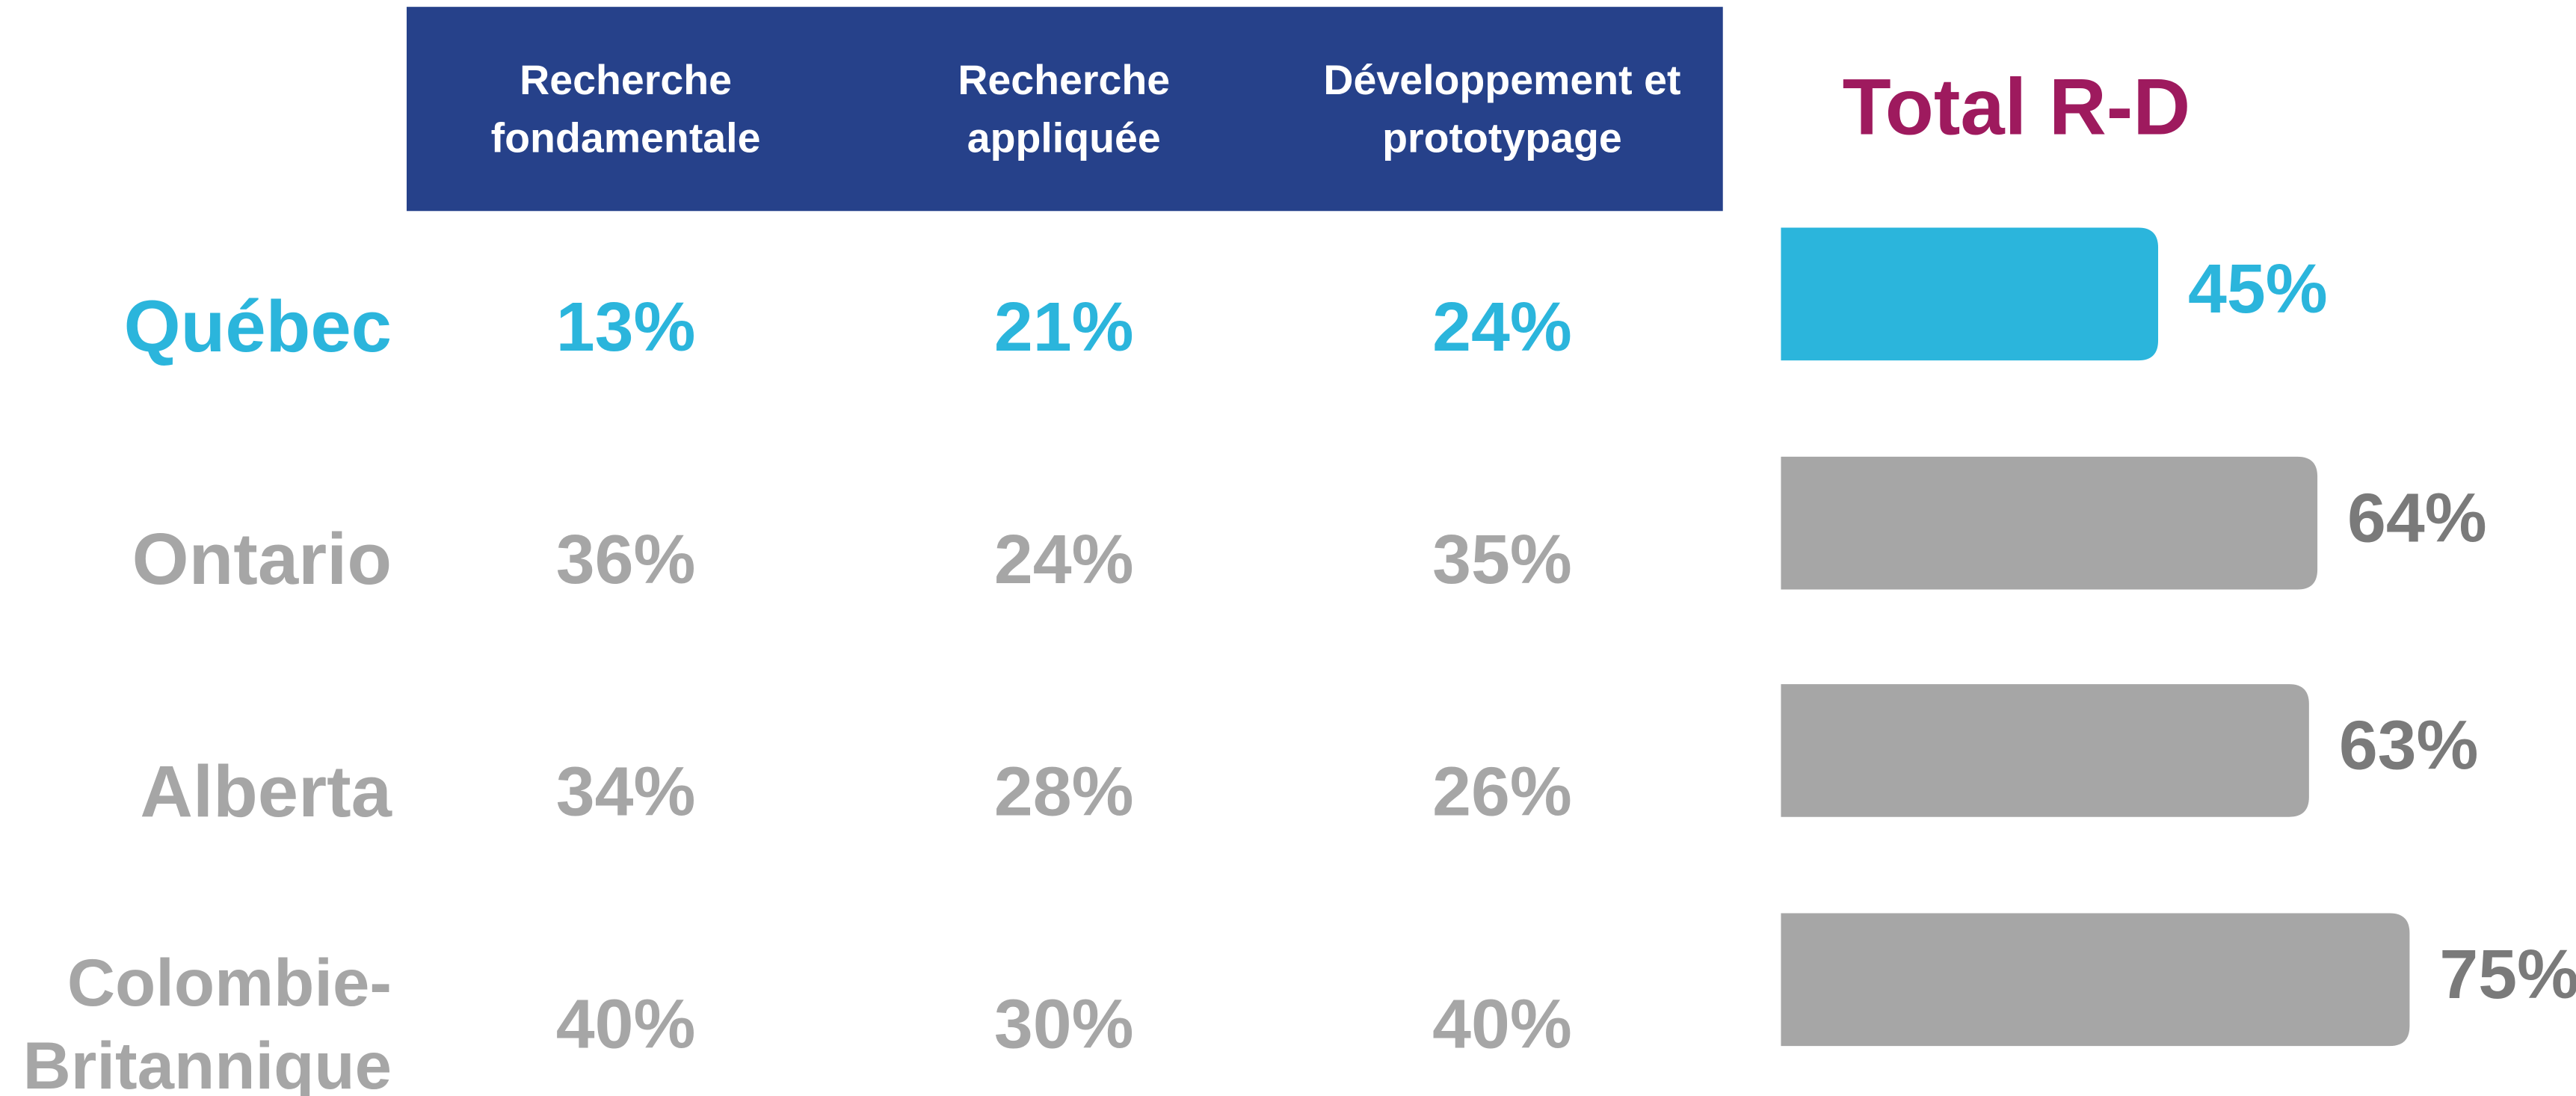  I want to click on column-header: fondamentale, so click(626, 138).